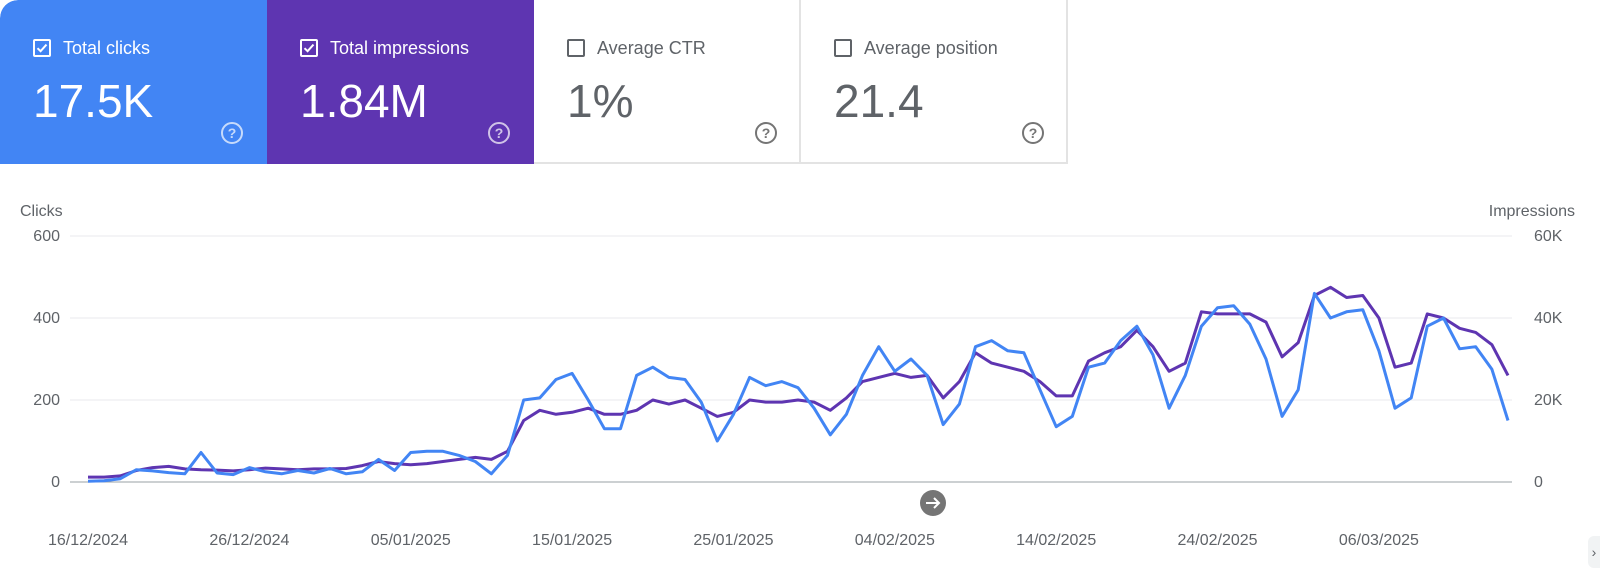  What do you see at coordinates (933, 503) in the screenshot?
I see `chart-nav-arrow-icon` at bounding box center [933, 503].